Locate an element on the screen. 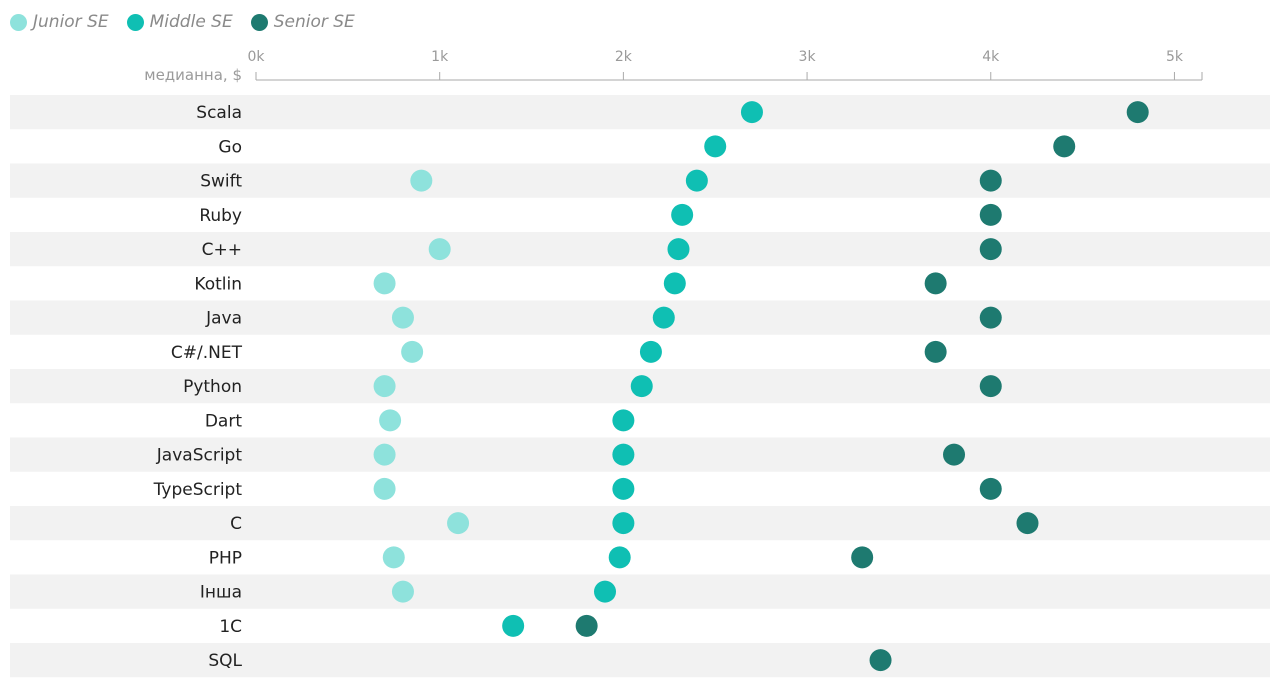 Image resolution: width=1280 pixels, height=689 pixels. category-label: JavaScript is located at coordinates (199, 456).